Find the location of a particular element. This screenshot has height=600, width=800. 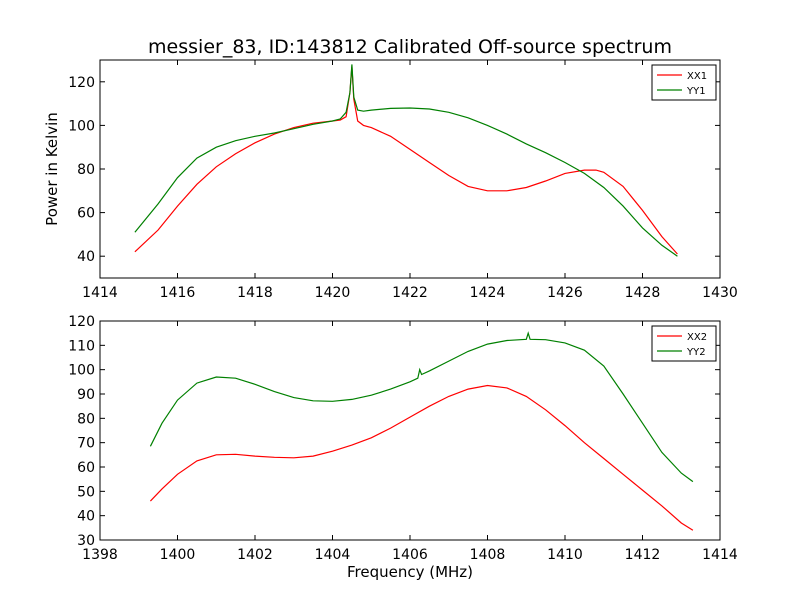

legend-label: XX2 is located at coordinates (697, 337).